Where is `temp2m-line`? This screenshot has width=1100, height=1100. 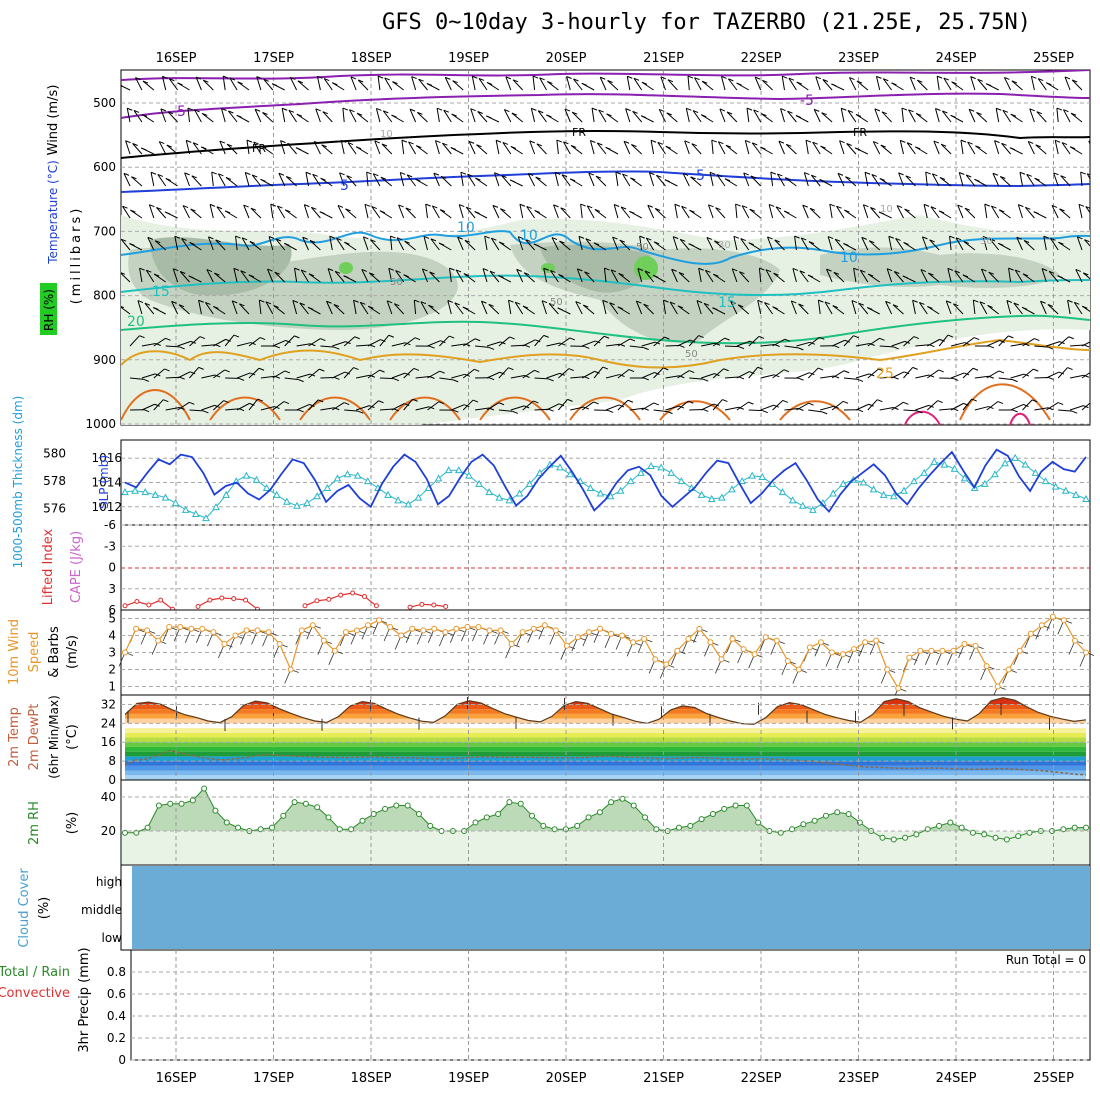 temp2m-line is located at coordinates (605, 711).